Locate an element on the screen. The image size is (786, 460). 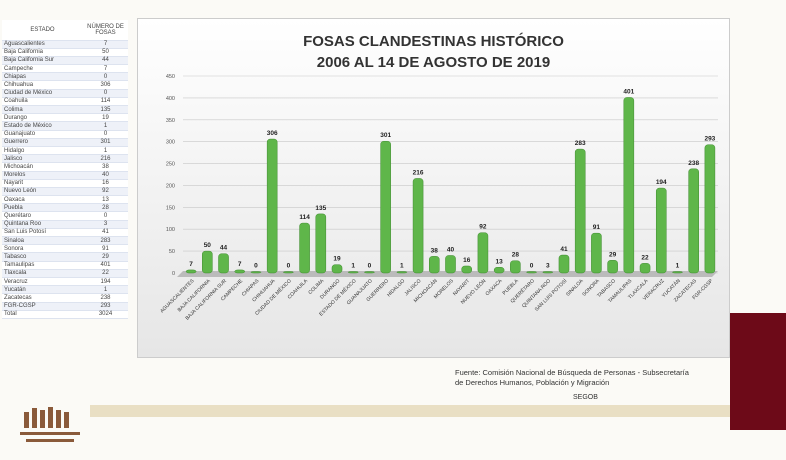
data-label: 301 is located at coordinates (385, 135).